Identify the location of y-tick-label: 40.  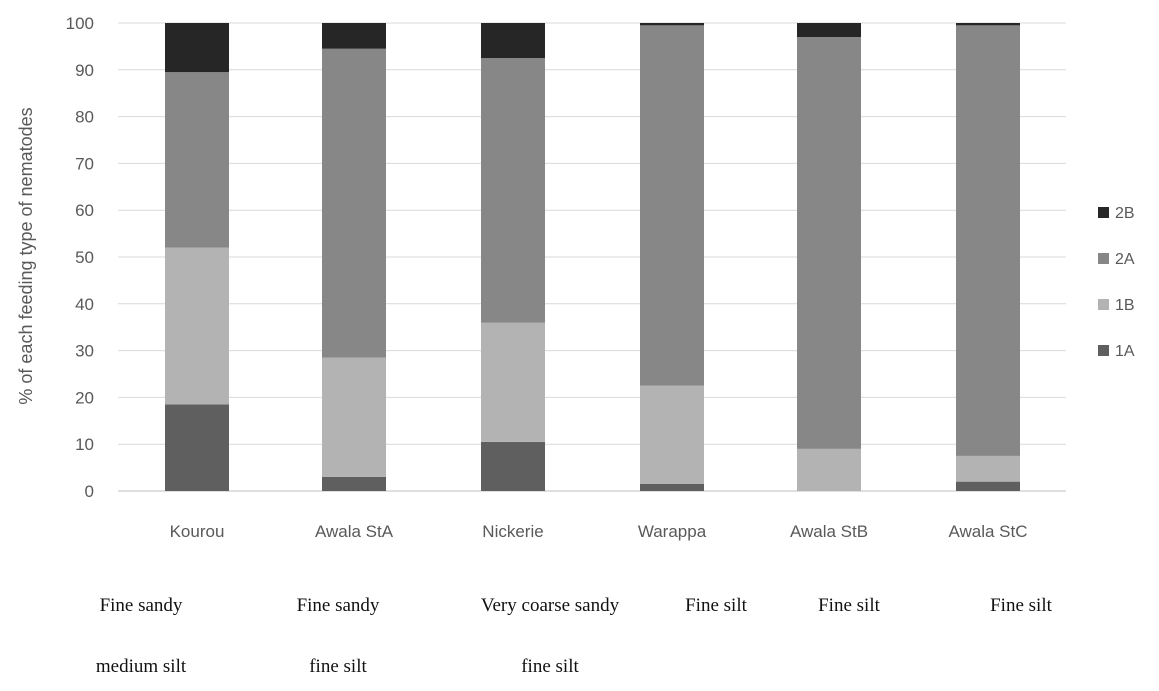
(84, 304).